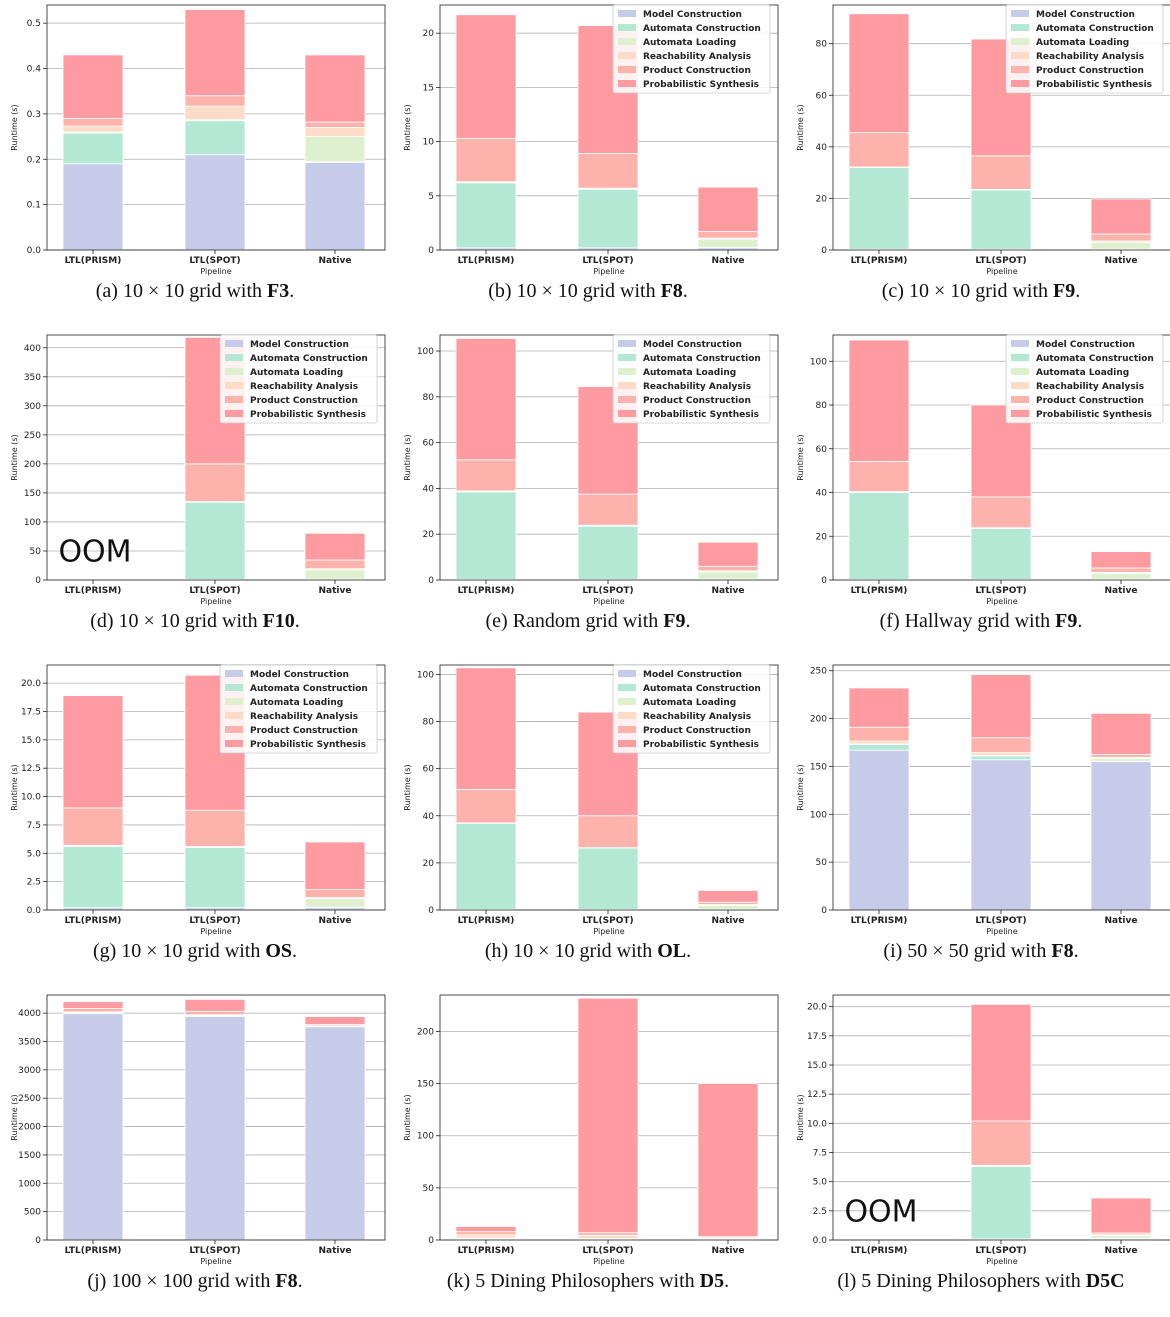 This screenshot has width=1170, height=1317. Describe the element at coordinates (429, 143) in the screenshot. I see `y-tick-label: 10` at that location.